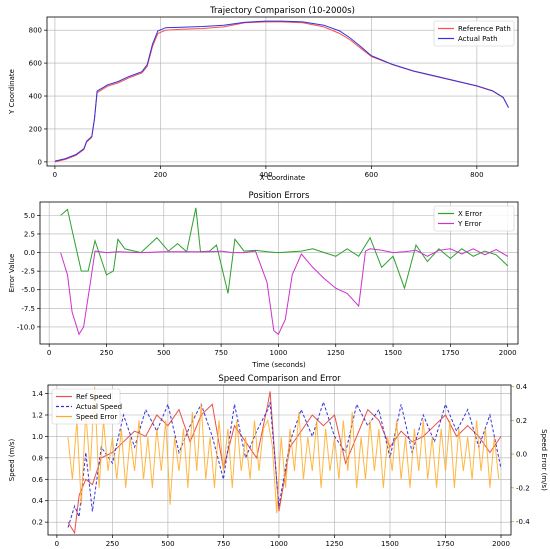 Image resolution: width=550 pixels, height=549 pixels. What do you see at coordinates (282, 11) in the screenshot?
I see `chart-title: Trajectory Comparison (10-2000s)` at bounding box center [282, 11].